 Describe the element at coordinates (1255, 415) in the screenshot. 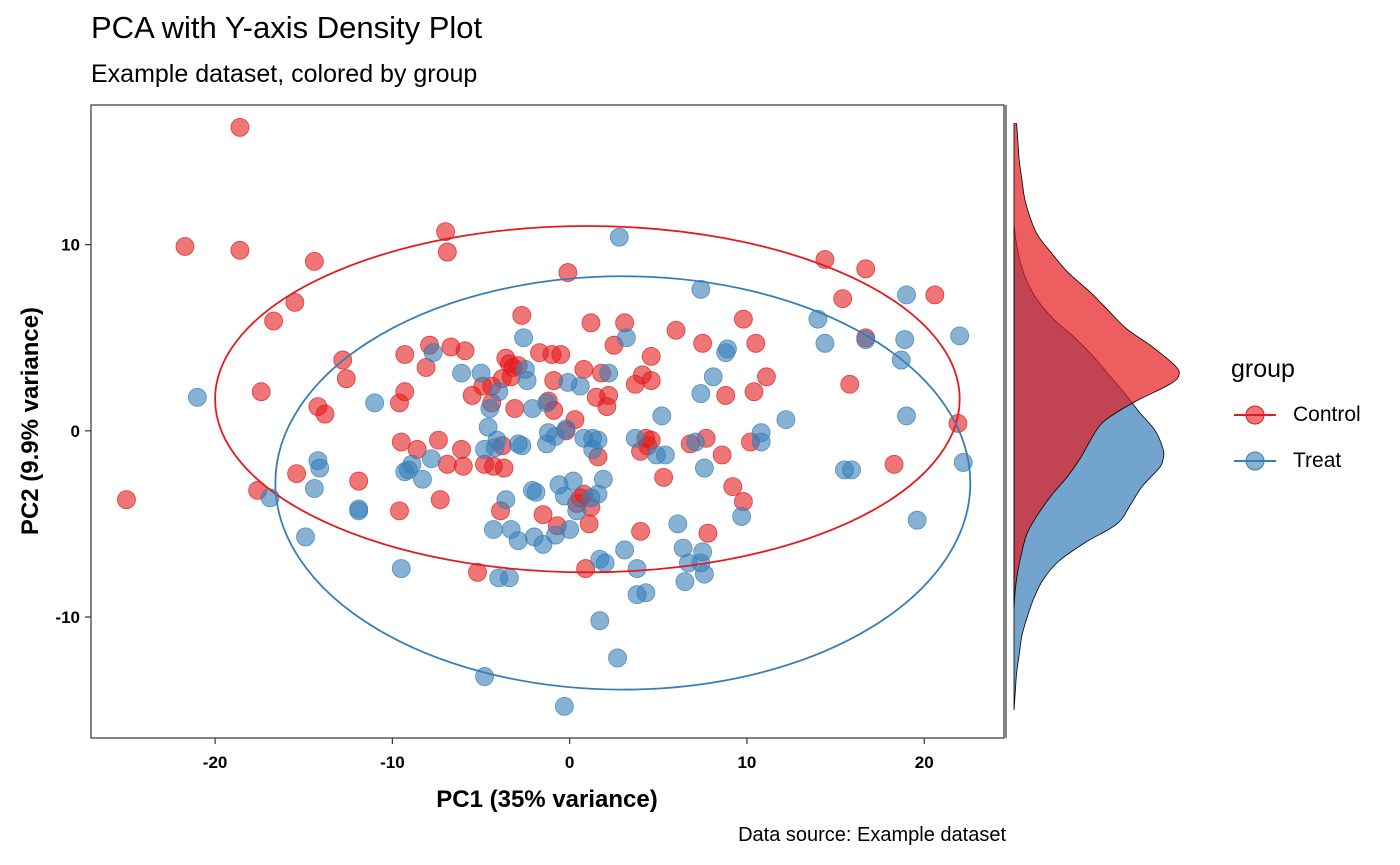

I see `legend-key-control` at that location.